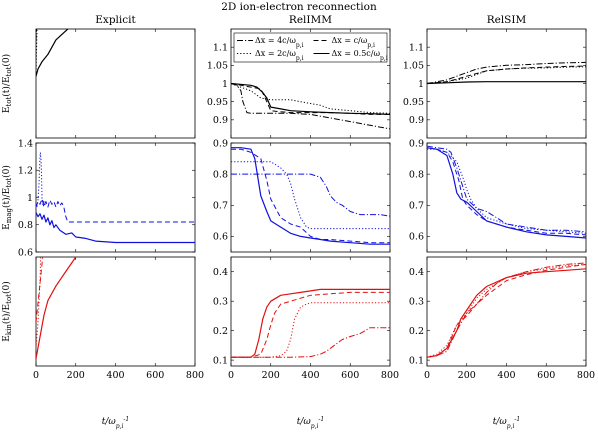 This screenshot has height=435, width=598. I want to click on panel-e-mag-explicit: 0.6 0.8 1 1.2 1.4, so click(107, 198).